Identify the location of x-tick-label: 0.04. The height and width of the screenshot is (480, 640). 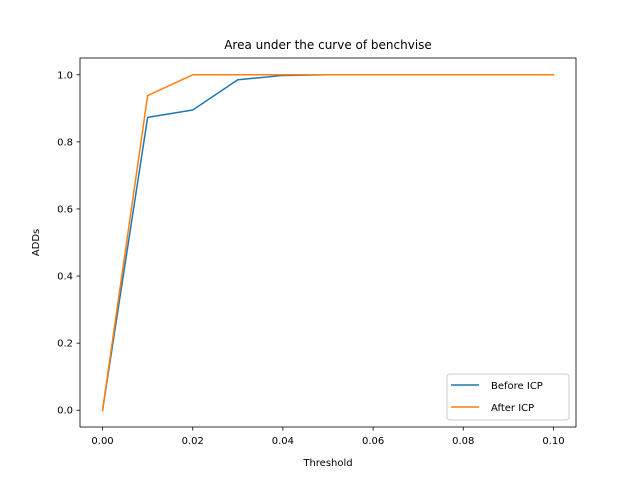
(283, 441).